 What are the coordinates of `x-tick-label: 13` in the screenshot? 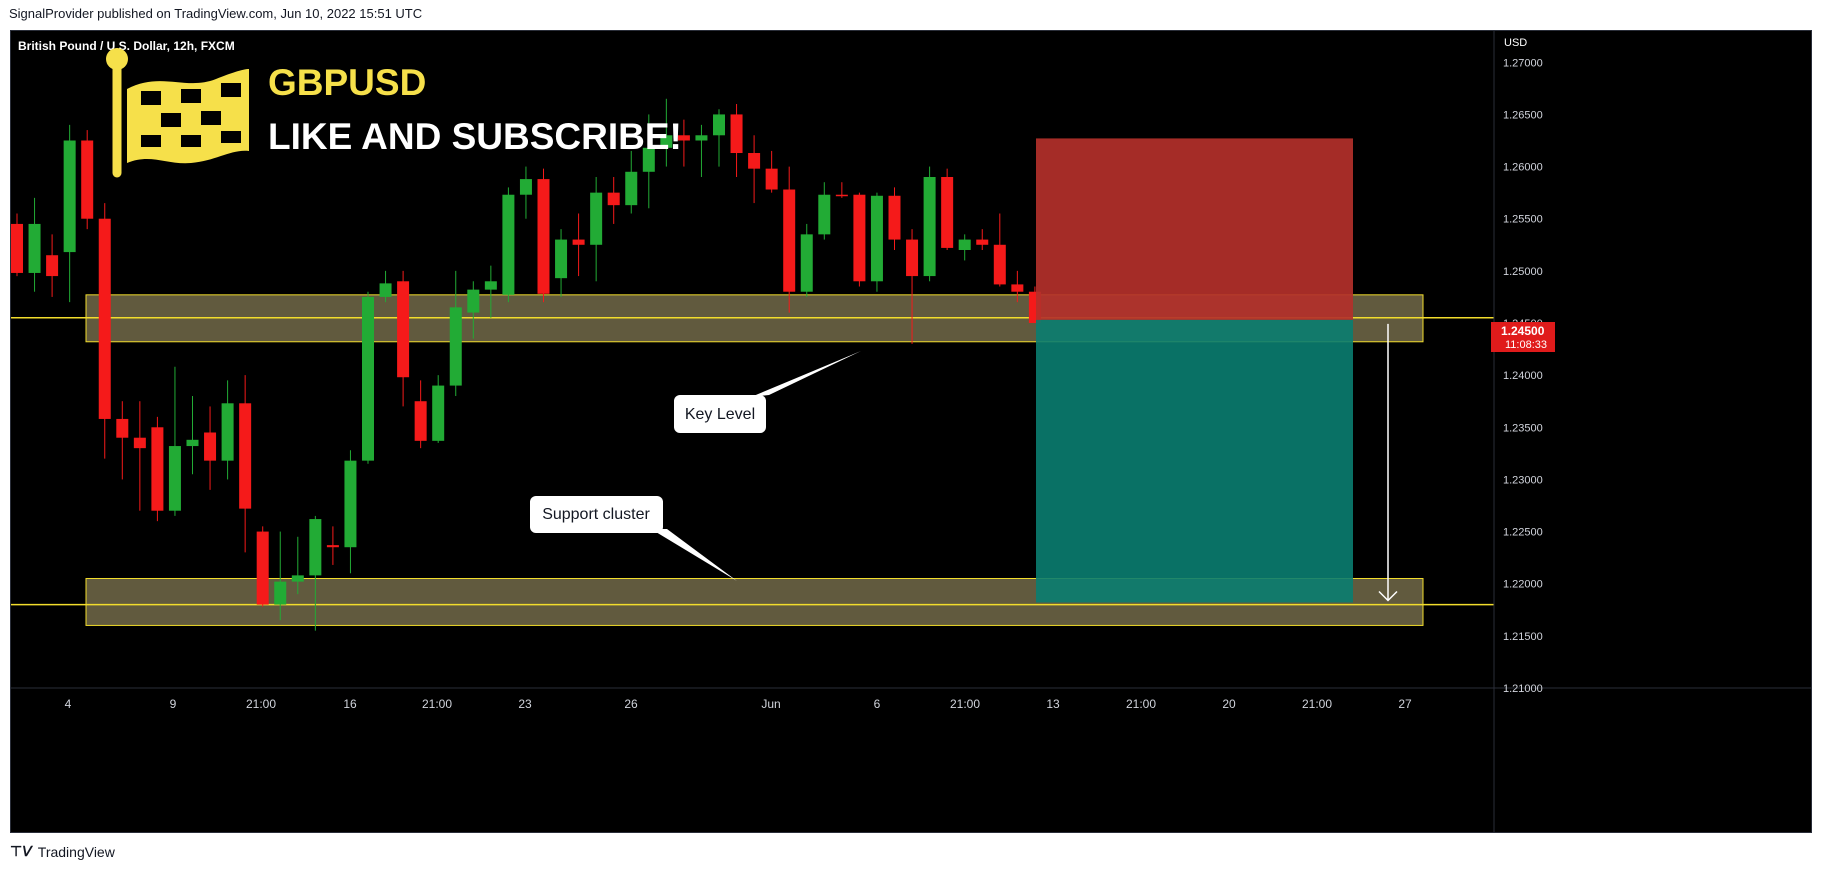 It's located at (1053, 704).